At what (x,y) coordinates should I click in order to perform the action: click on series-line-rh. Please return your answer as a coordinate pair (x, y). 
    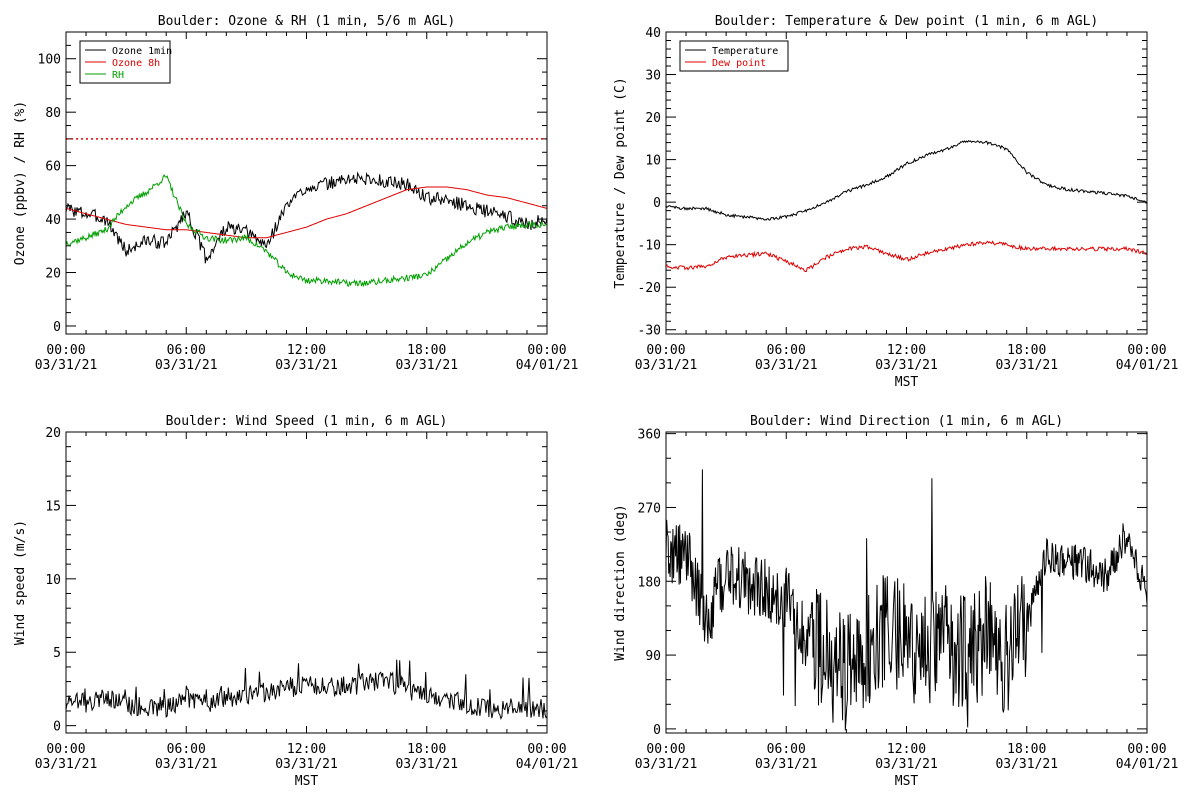
    Looking at the image, I should click on (306, 231).